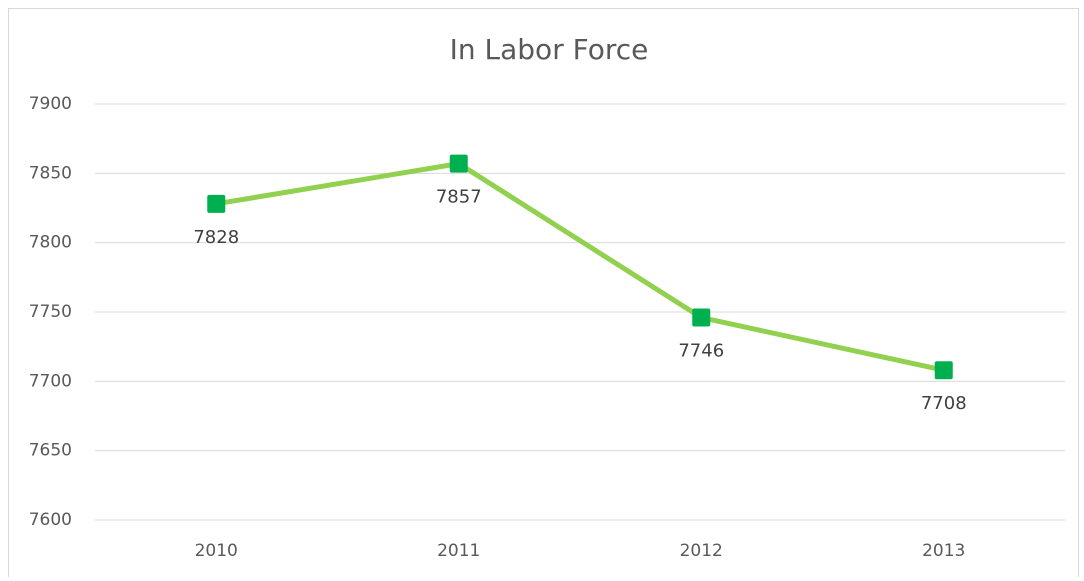 Image resolution: width=1084 pixels, height=581 pixels. What do you see at coordinates (216, 551) in the screenshot?
I see `x-tick-label: 2010` at bounding box center [216, 551].